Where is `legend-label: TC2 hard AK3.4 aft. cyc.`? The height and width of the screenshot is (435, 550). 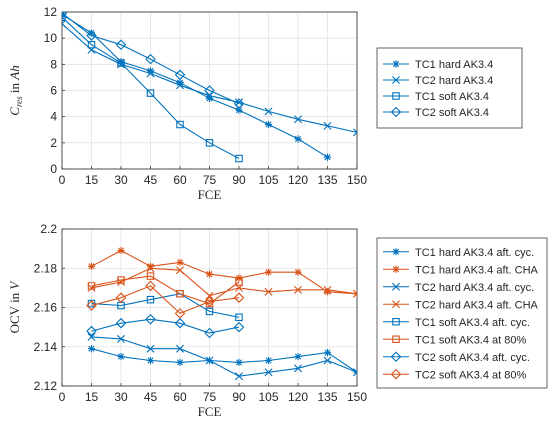 legend-label: TC2 hard AK3.4 aft. cyc. is located at coordinates (474, 288).